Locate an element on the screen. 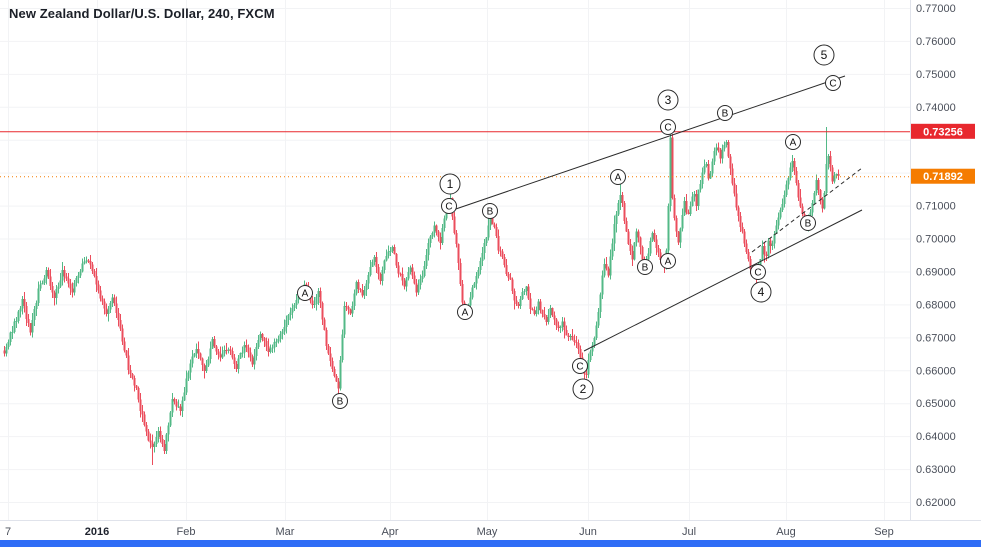  time-tick-label: Aug is located at coordinates (786, 532).